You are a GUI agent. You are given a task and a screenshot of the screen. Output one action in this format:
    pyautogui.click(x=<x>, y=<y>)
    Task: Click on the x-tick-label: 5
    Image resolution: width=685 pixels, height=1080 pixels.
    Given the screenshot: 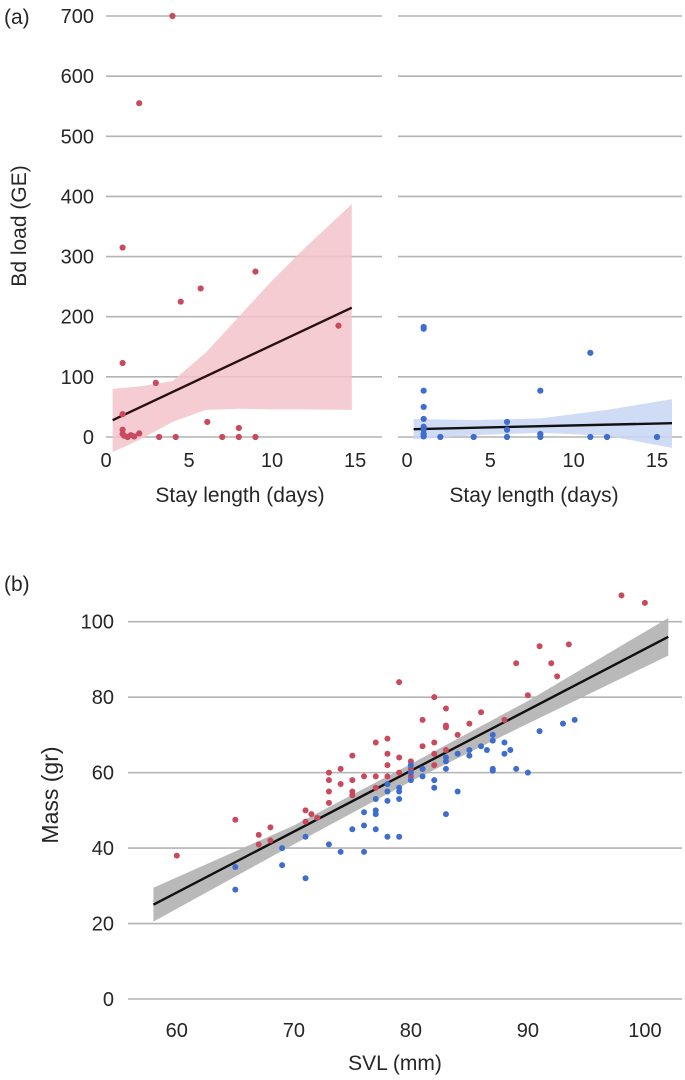 What is the action you would take?
    pyautogui.click(x=188, y=461)
    